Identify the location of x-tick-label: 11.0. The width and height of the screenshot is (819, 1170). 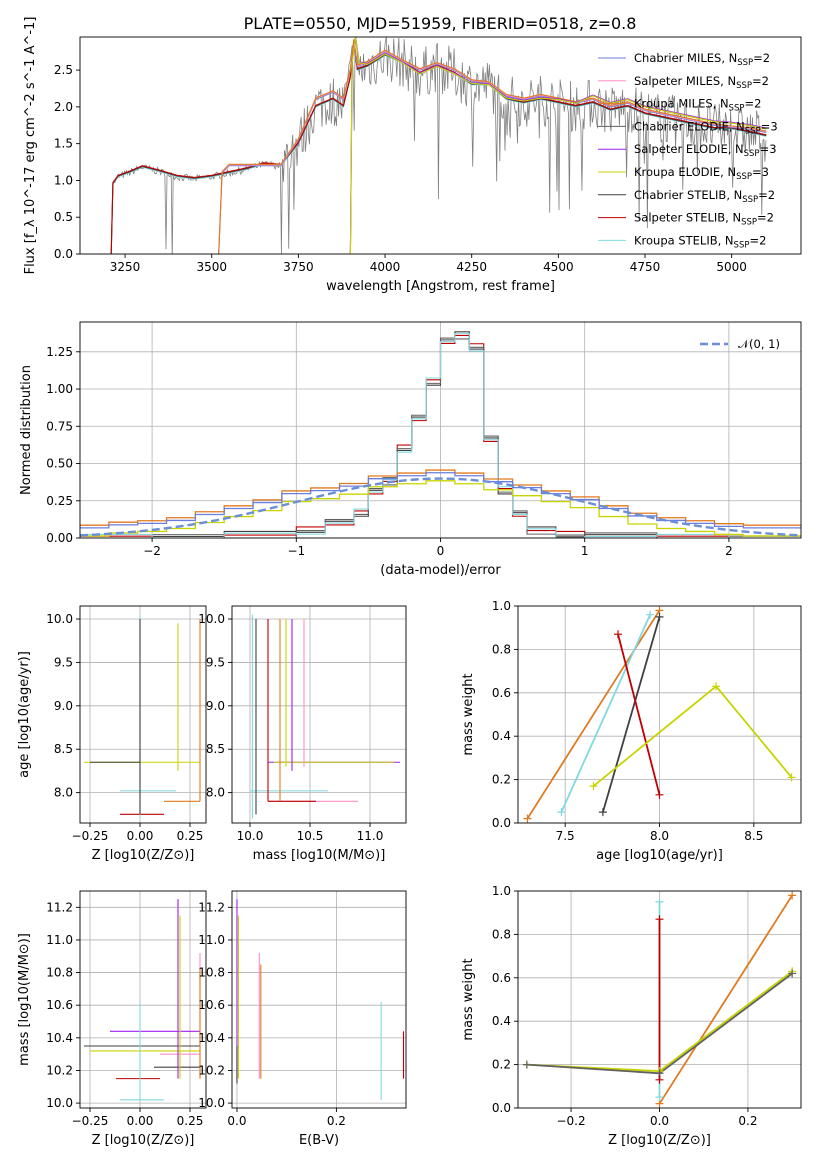
(370, 836).